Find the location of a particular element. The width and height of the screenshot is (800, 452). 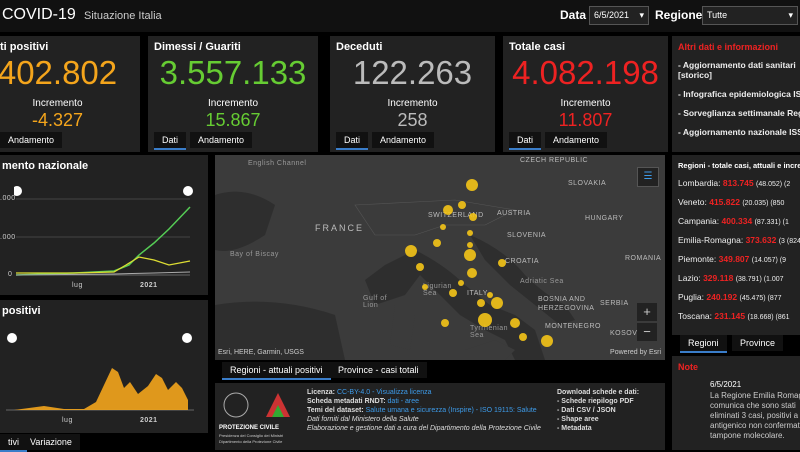

region-row: Campania: 400.334 (87.331) (1 is located at coordinates (739, 222).